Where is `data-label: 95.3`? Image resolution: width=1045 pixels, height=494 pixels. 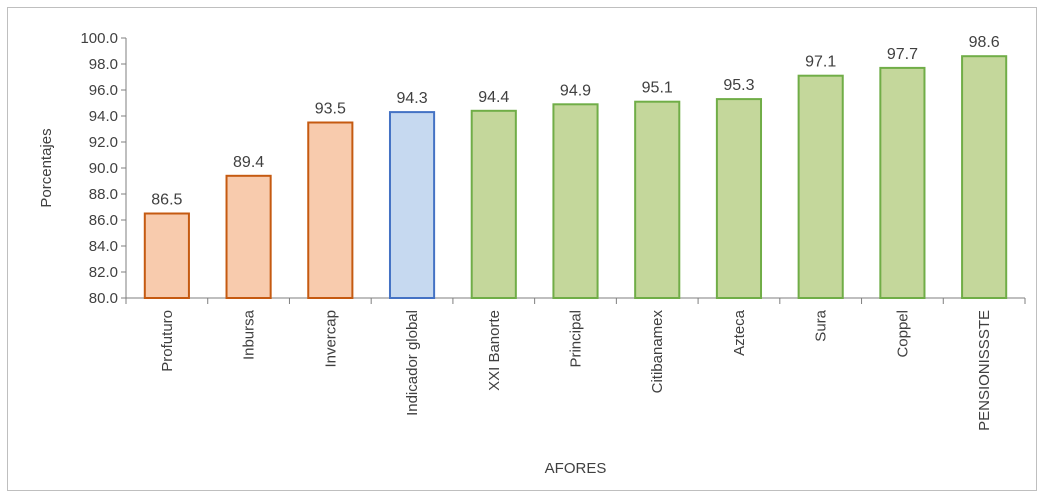
data-label: 95.3 is located at coordinates (738, 85).